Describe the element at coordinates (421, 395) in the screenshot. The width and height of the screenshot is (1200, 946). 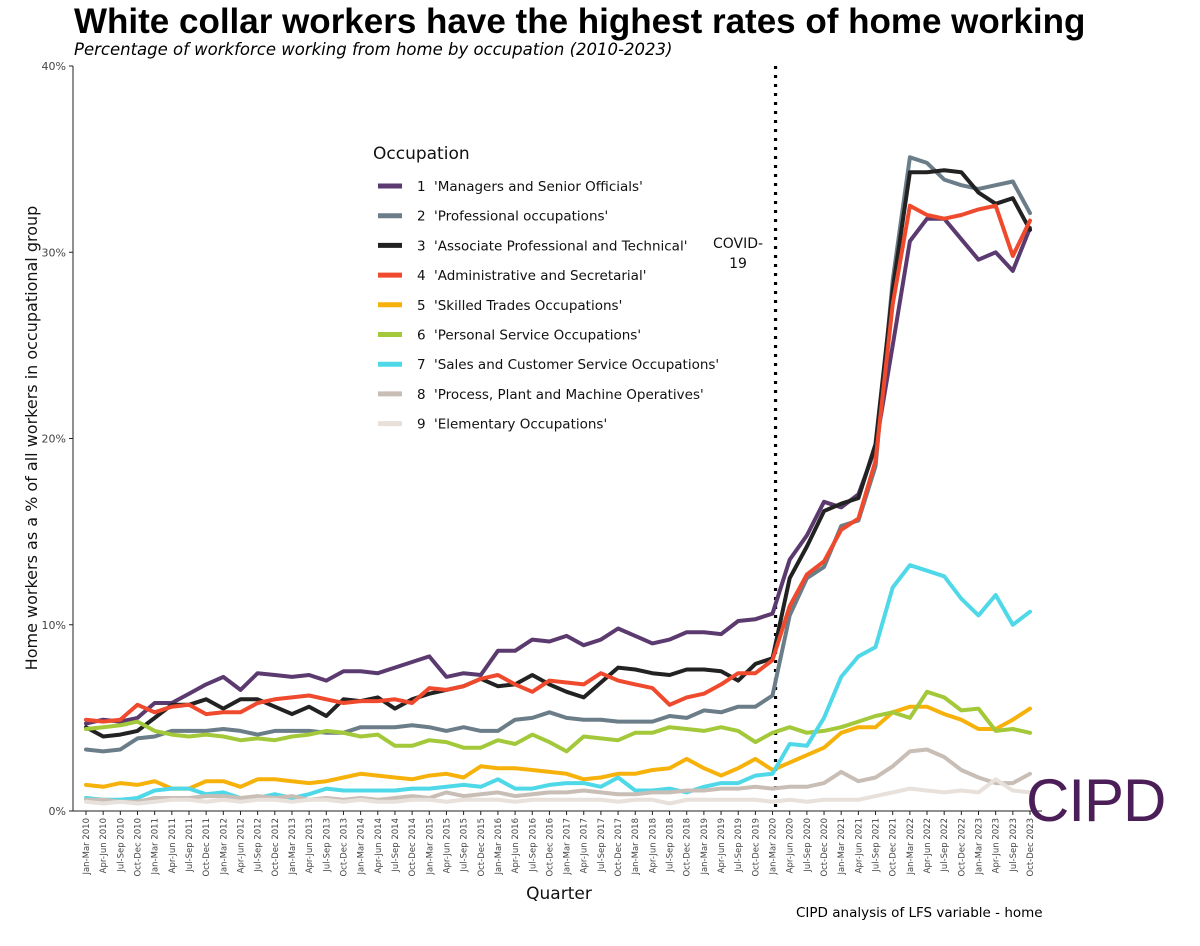
I see `legend-number: 8` at that location.